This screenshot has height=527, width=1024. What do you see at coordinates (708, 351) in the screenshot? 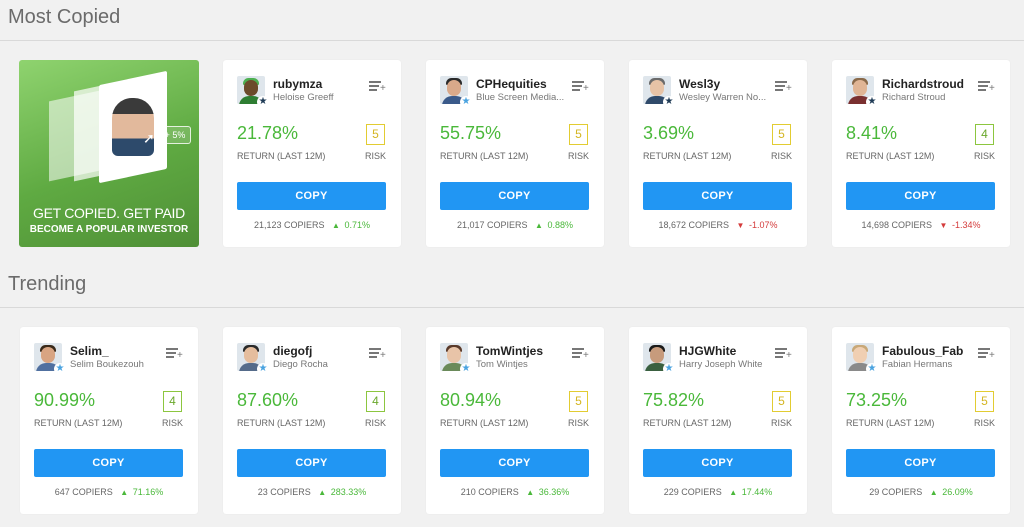
I see `investor-username: HJGWhite` at bounding box center [708, 351].